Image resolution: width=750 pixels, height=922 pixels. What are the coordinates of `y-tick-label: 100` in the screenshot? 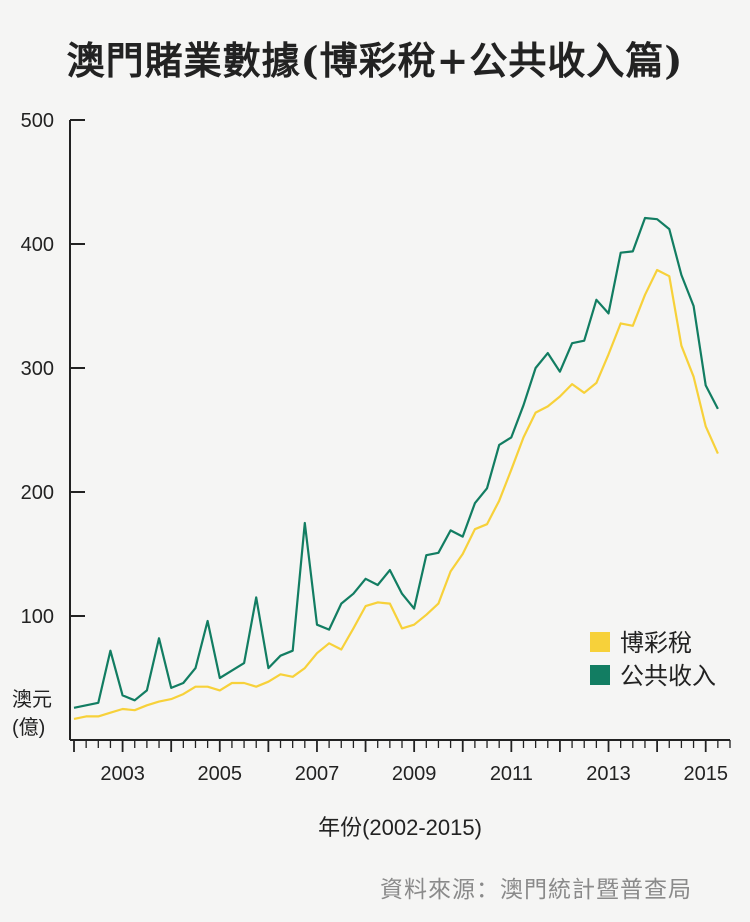 It's located at (37, 617).